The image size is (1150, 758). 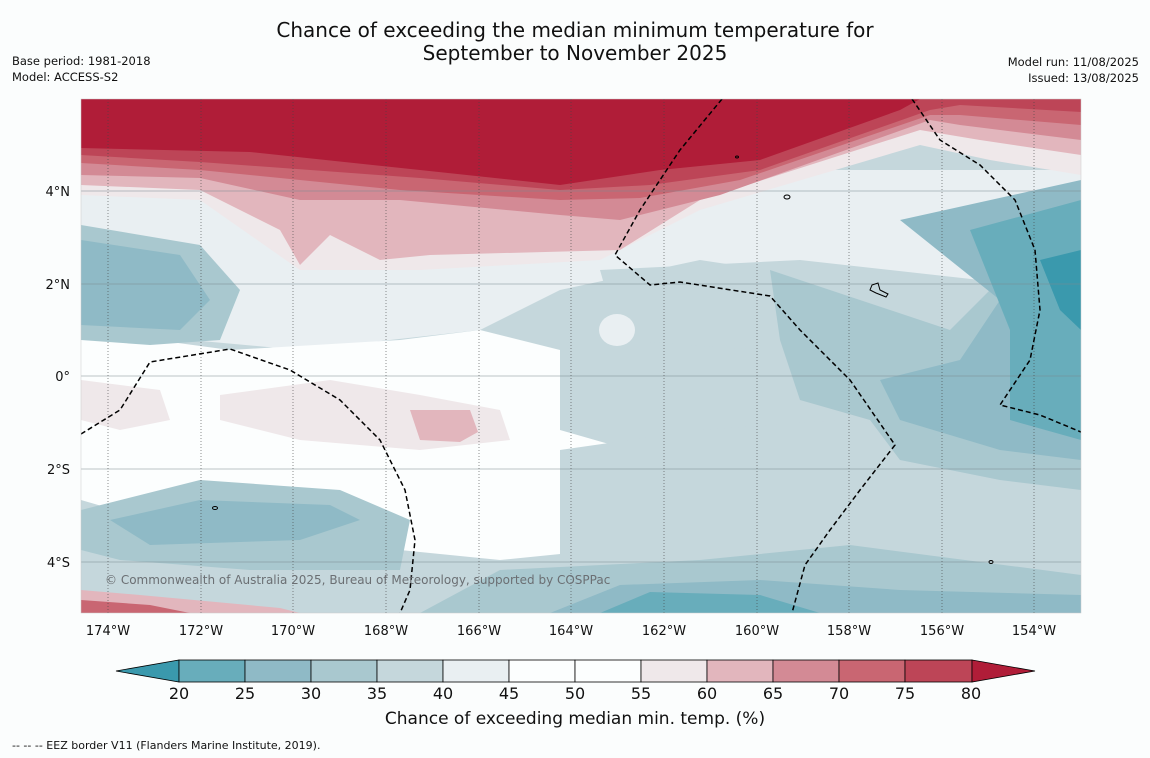 I want to click on colorbar-tick-45: 45, so click(x=509, y=693).